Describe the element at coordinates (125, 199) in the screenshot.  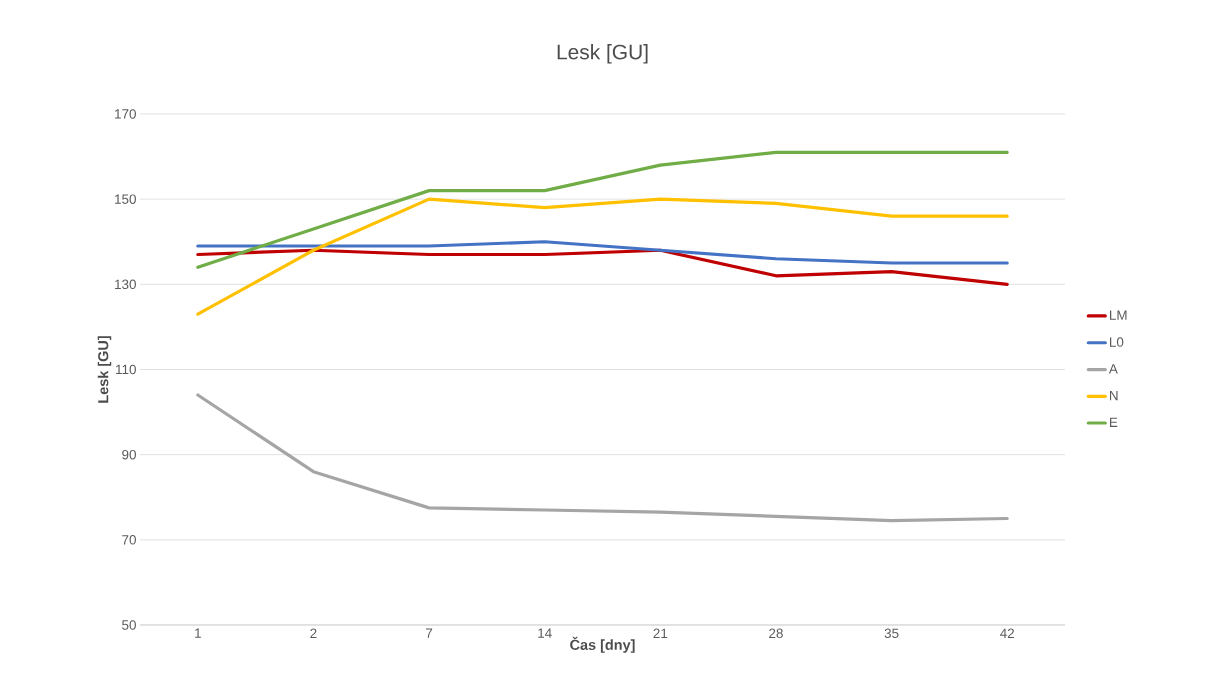
I see `y-tick-label: 150` at that location.